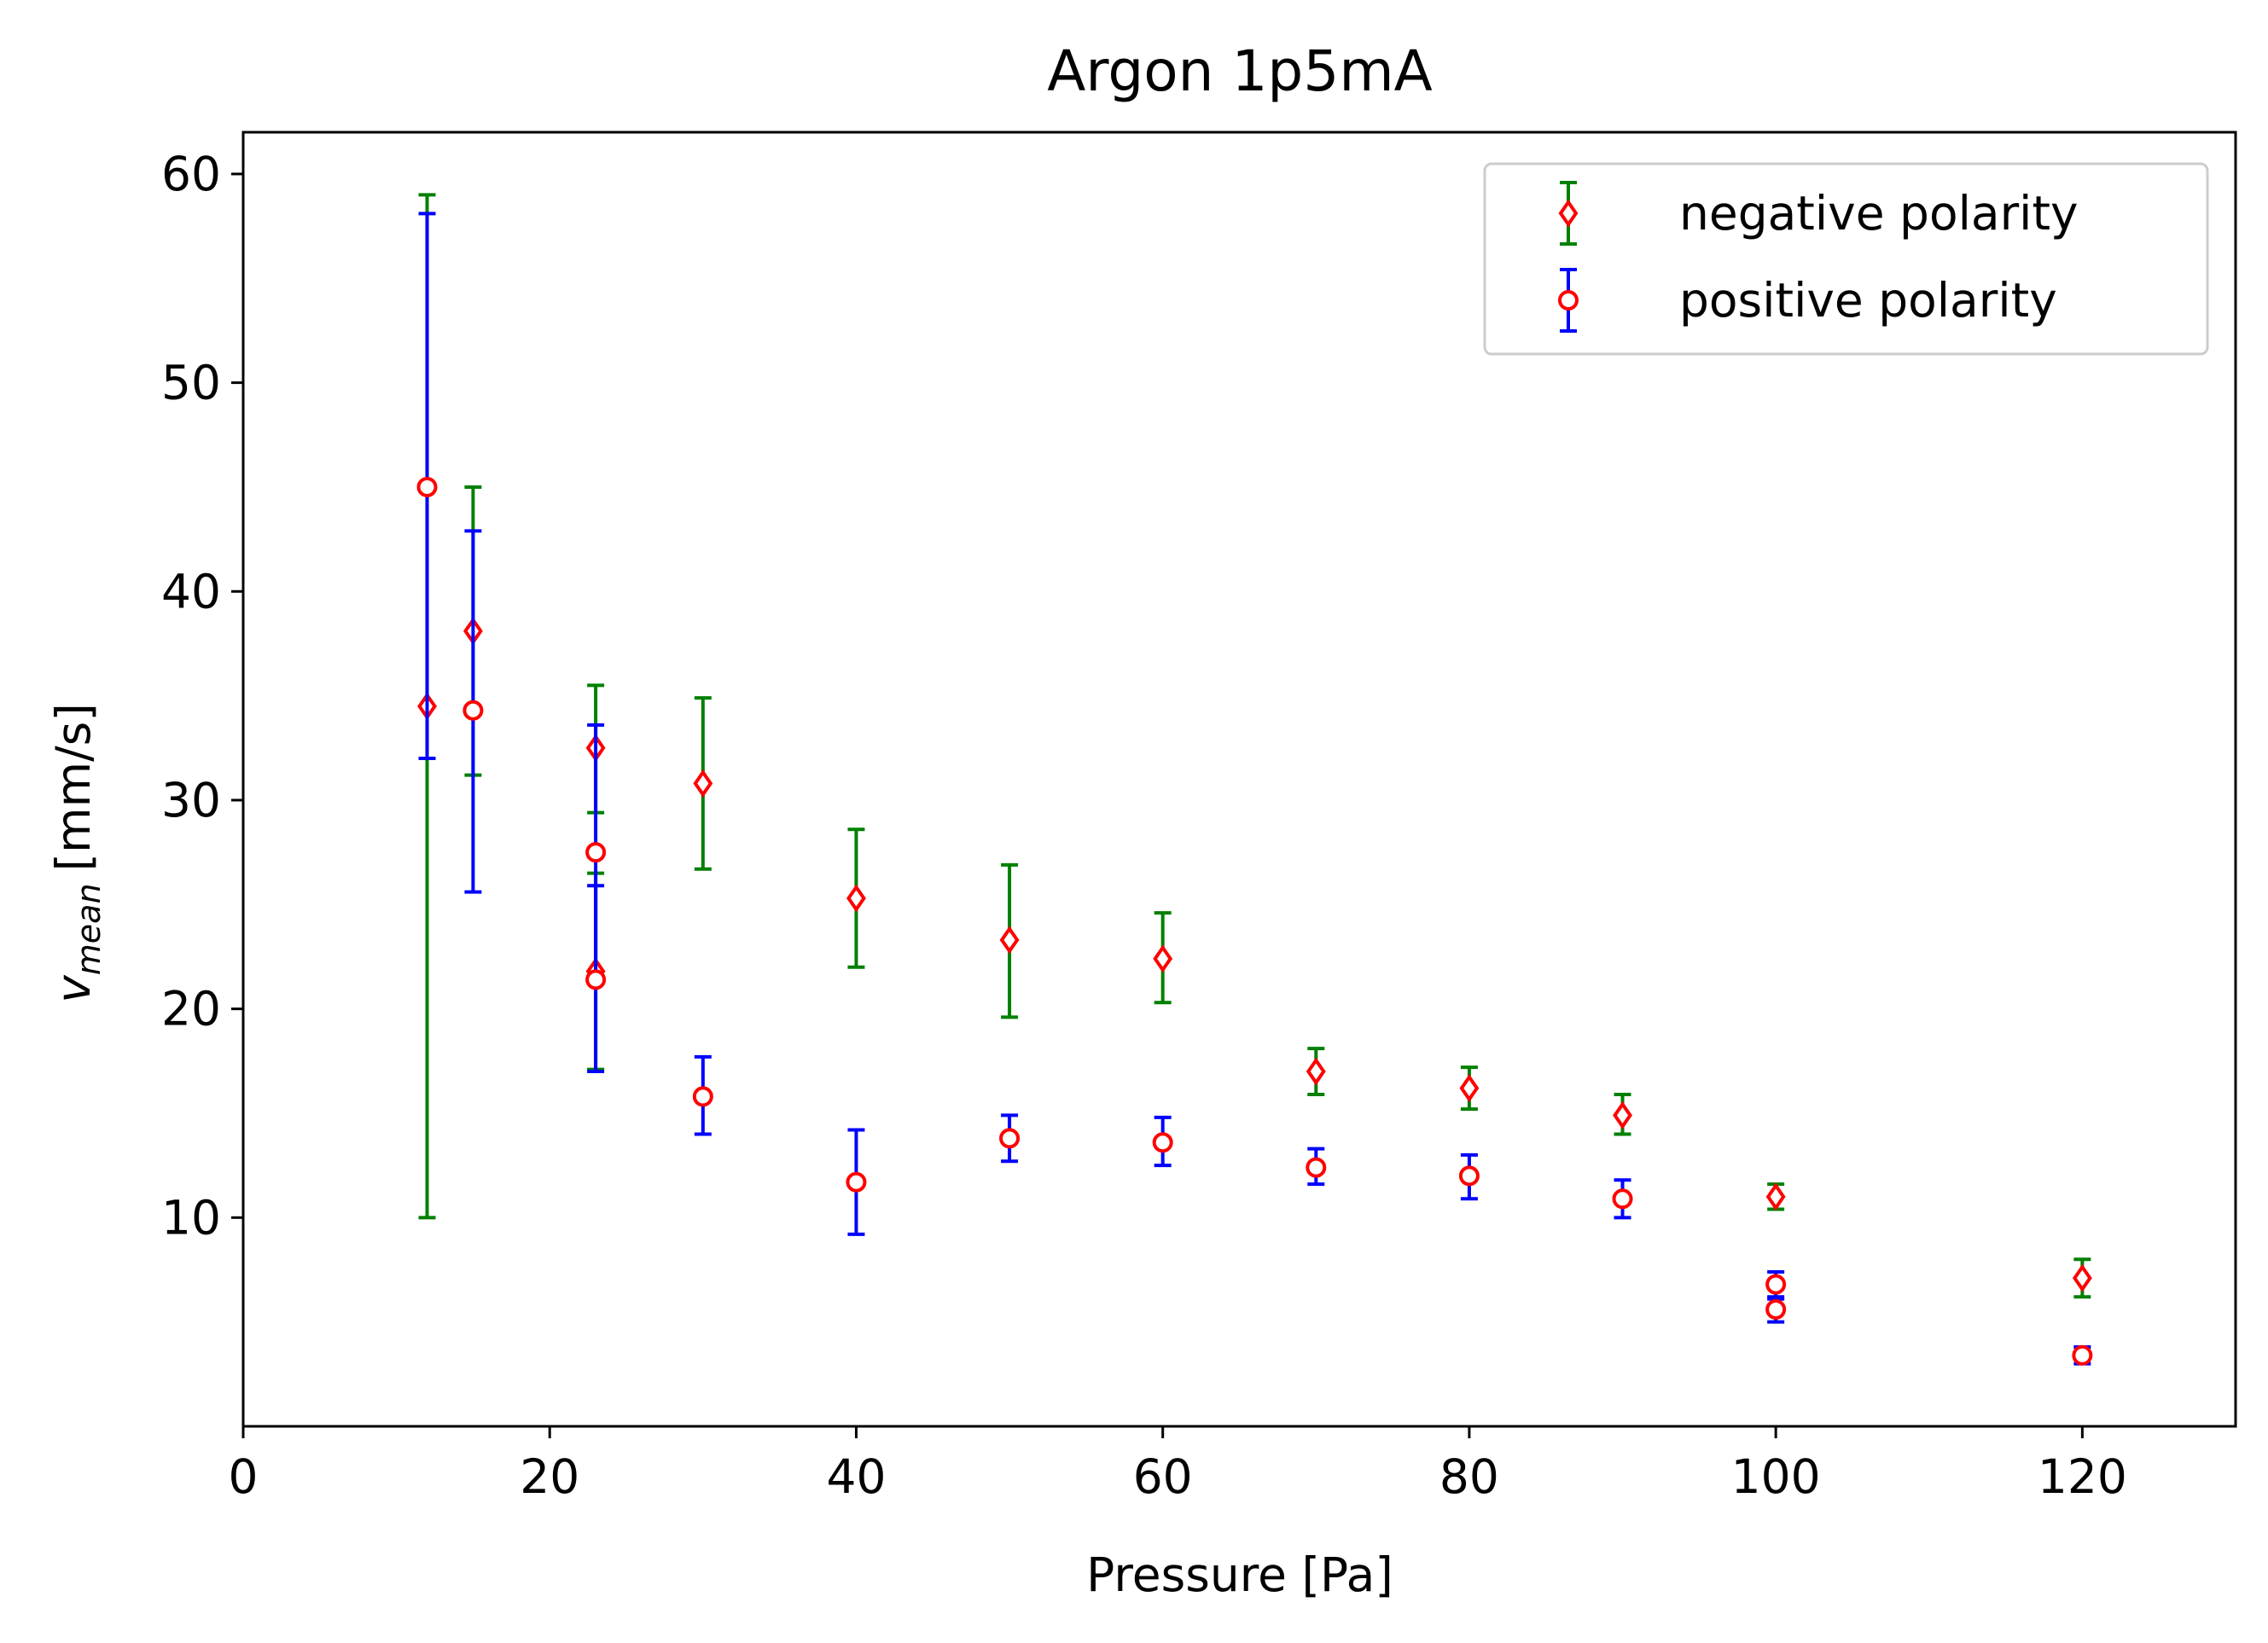 The height and width of the screenshot is (1643, 2268). I want to click on y-tick-label: 60, so click(191, 174).